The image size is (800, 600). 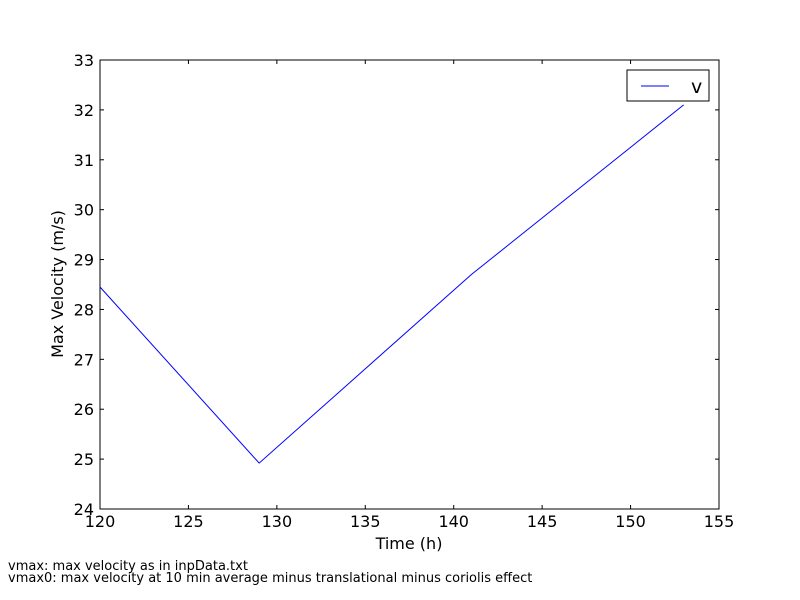 What do you see at coordinates (453, 521) in the screenshot?
I see `x-tick-label: 140` at bounding box center [453, 521].